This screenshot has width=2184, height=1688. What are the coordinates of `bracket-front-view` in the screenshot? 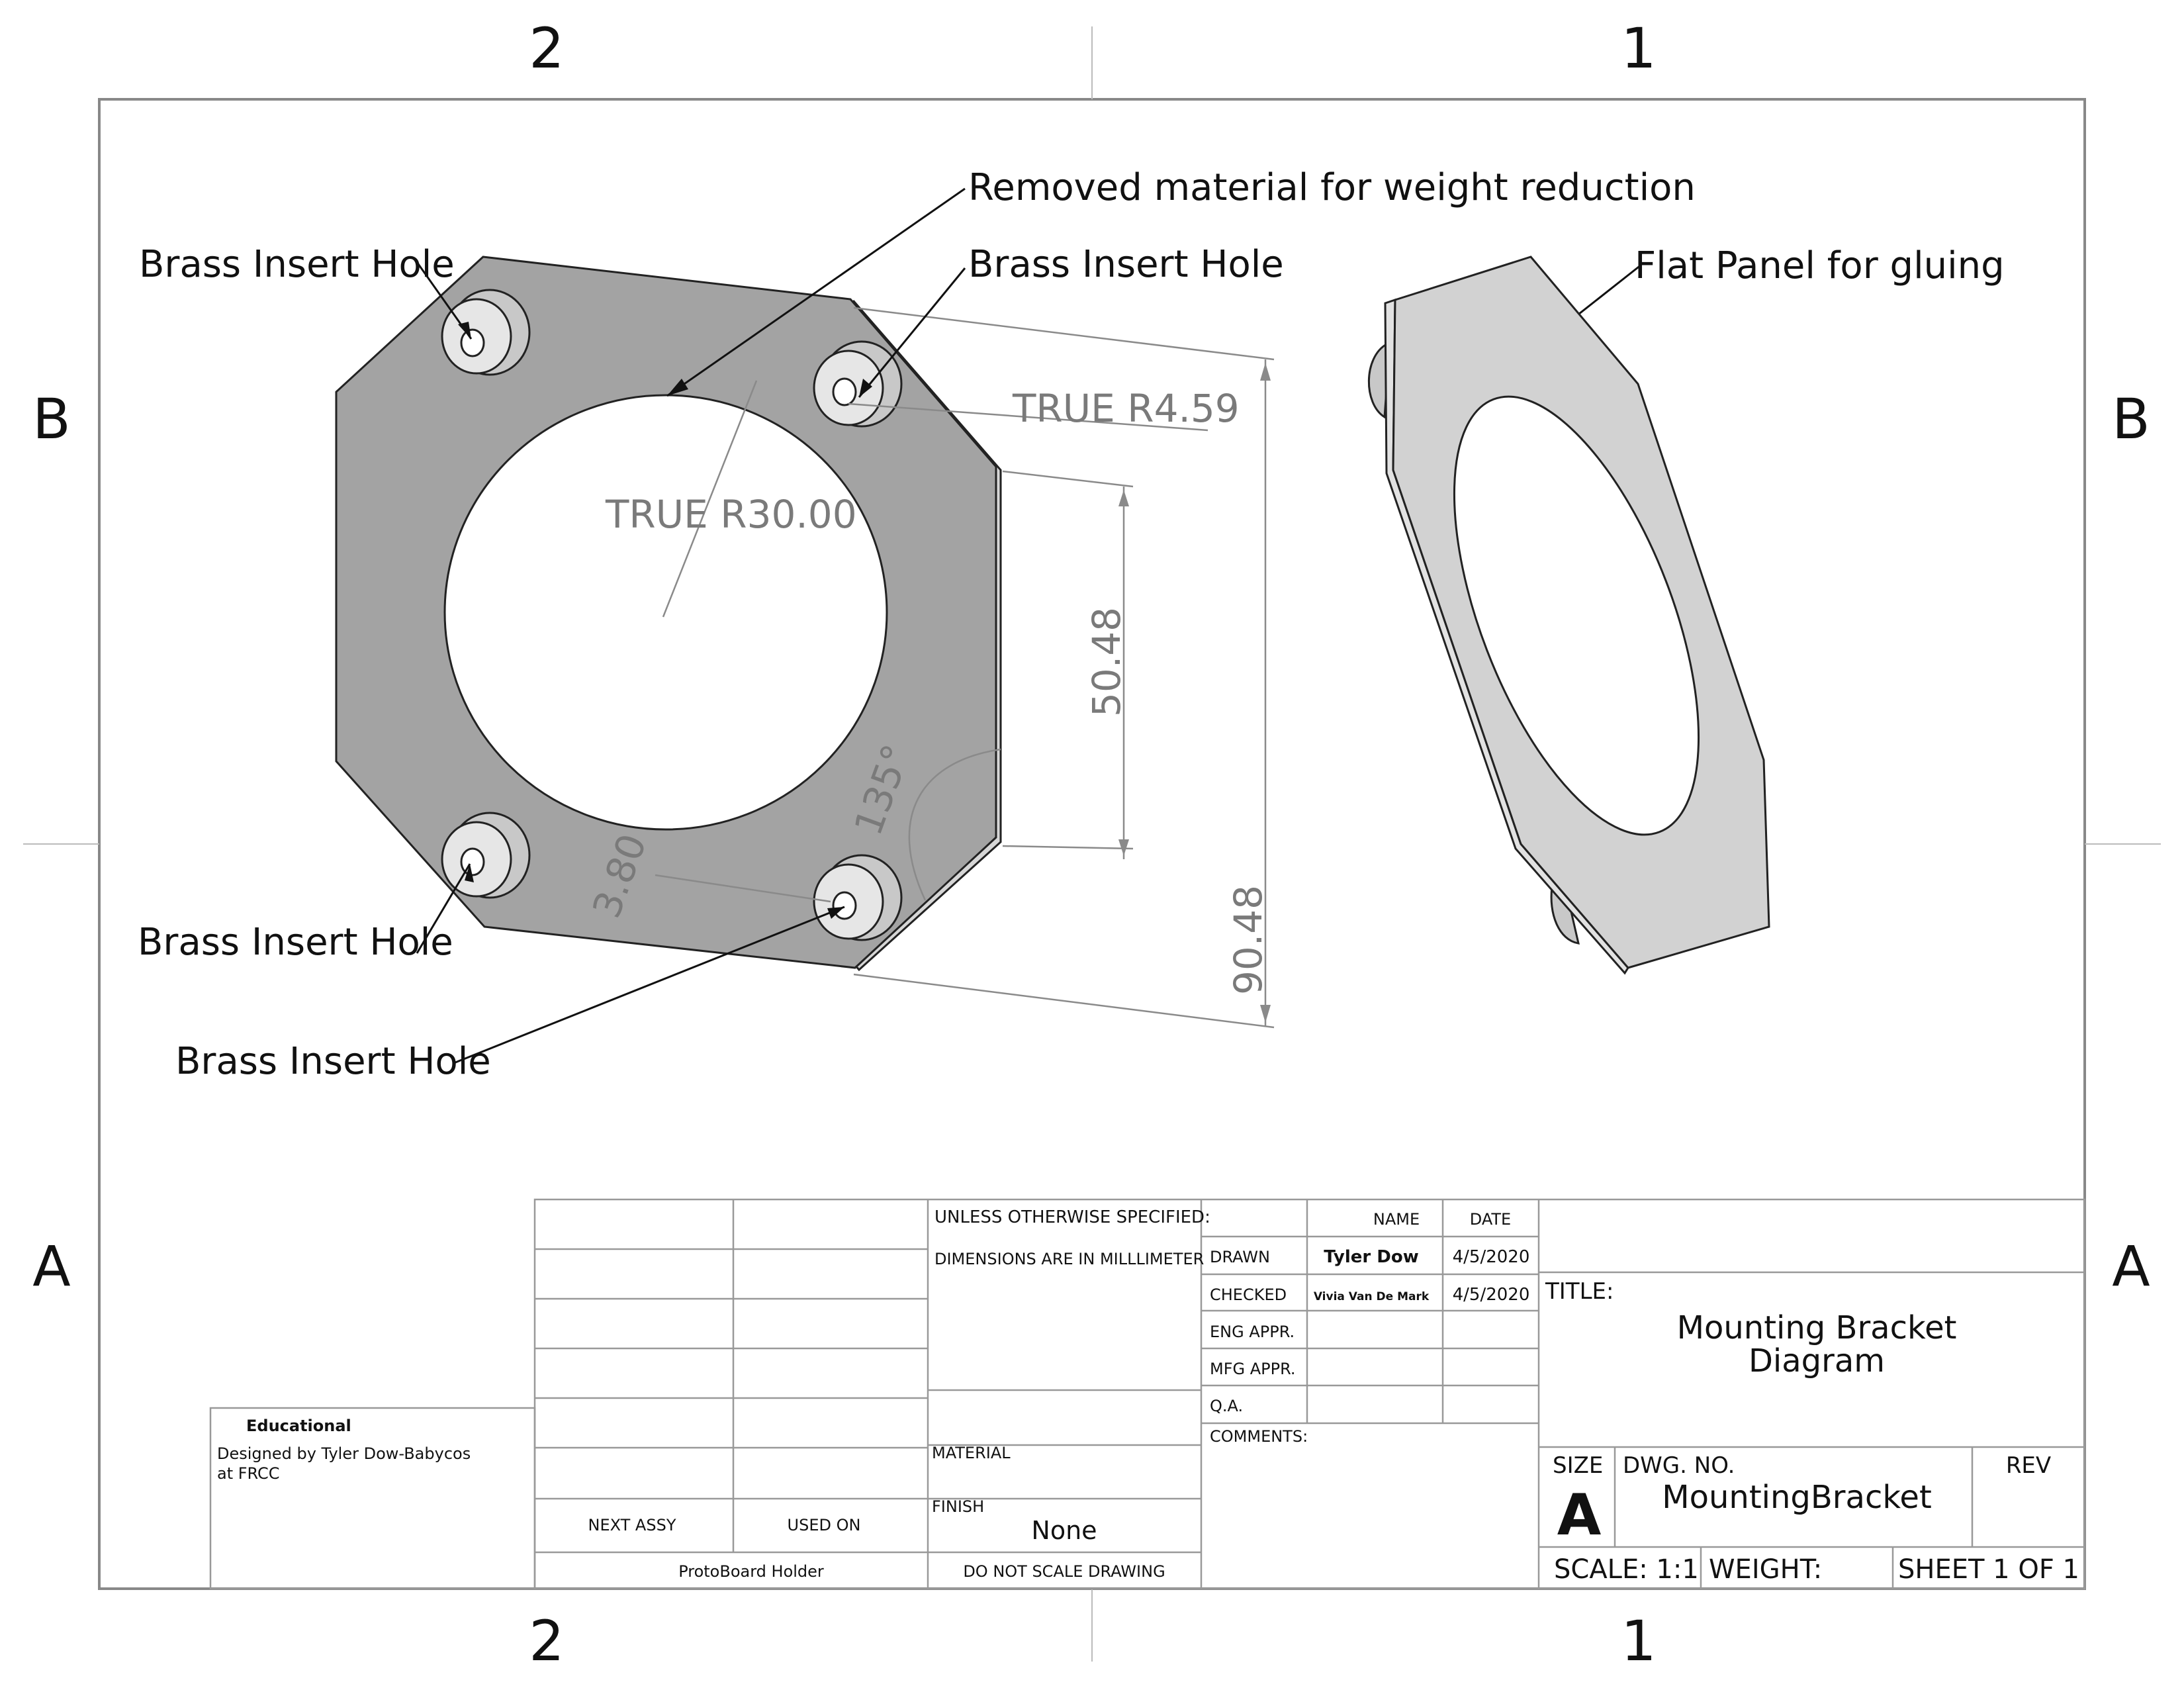 It's located at (668, 614).